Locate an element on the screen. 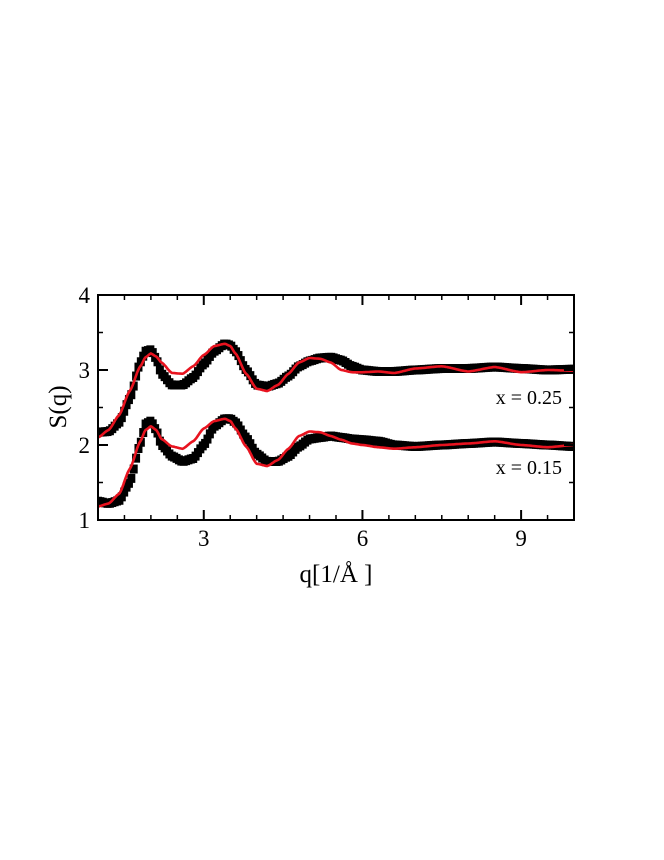 This screenshot has width=664, height=860. y-tick-label: 4 is located at coordinates (85, 295).